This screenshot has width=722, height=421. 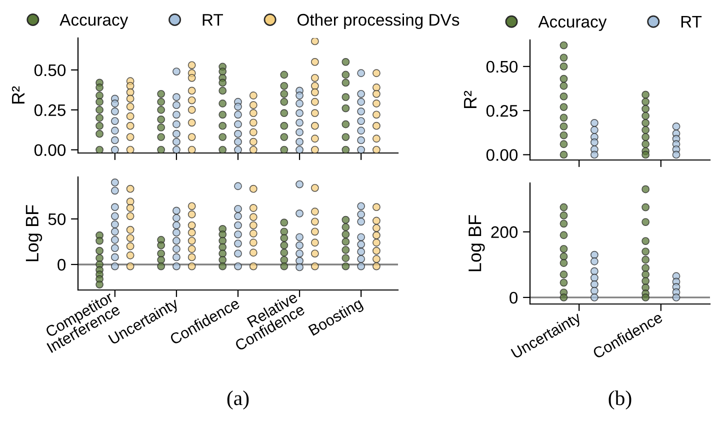 I want to click on legend-label: Other processing DVs, so click(x=379, y=21).